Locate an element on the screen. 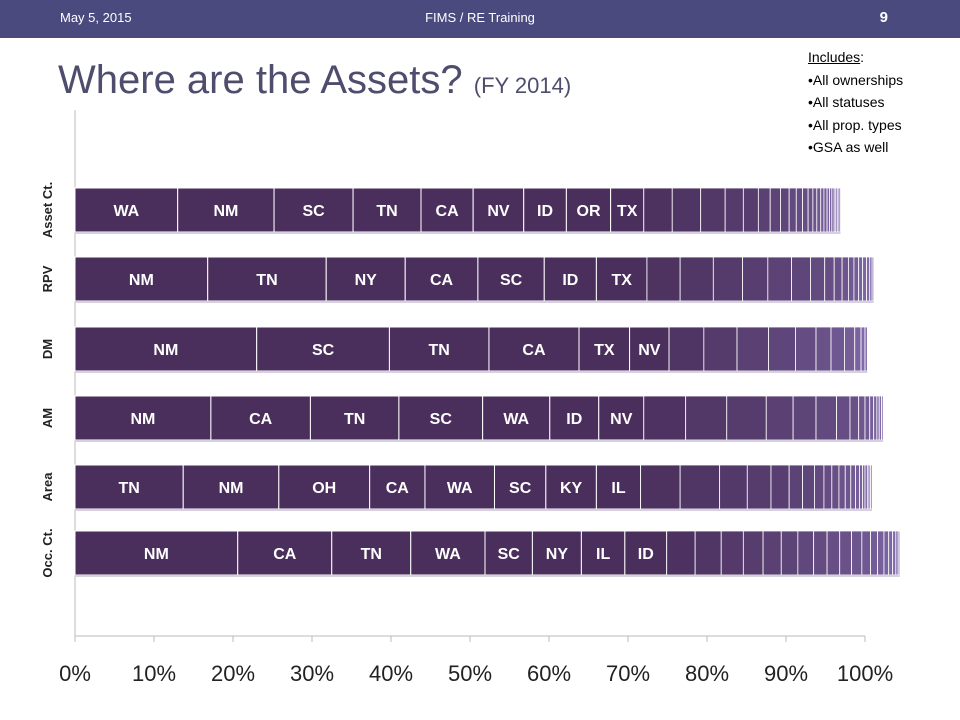  x-tick-label: 30% is located at coordinates (312, 673).